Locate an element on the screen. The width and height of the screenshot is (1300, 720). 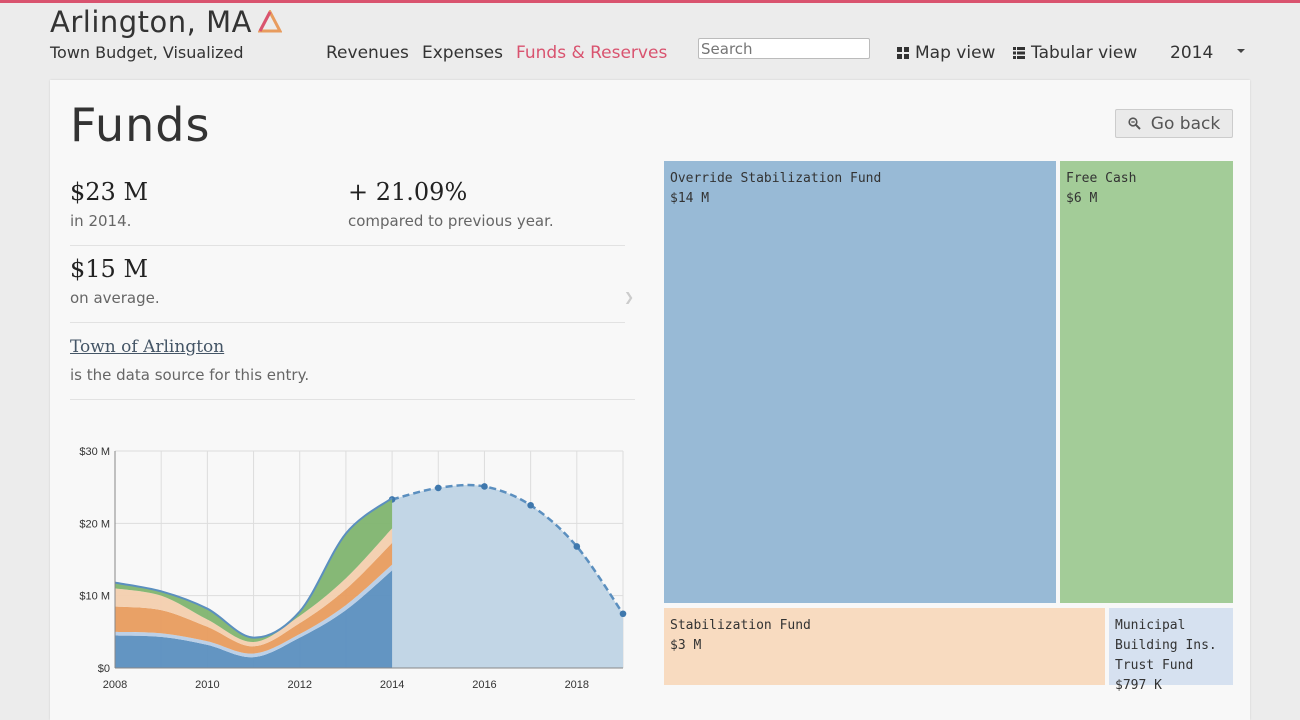
total-value: $23 M is located at coordinates (109, 192).